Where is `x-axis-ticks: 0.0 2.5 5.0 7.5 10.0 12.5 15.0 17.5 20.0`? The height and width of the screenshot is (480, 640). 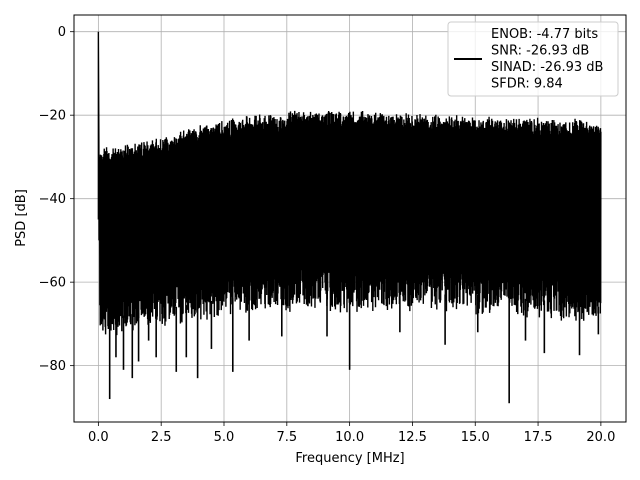
x-axis-ticks: 0.0 2.5 5.0 7.5 10.0 12.5 15.0 17.5 20.0 is located at coordinates (351, 433).